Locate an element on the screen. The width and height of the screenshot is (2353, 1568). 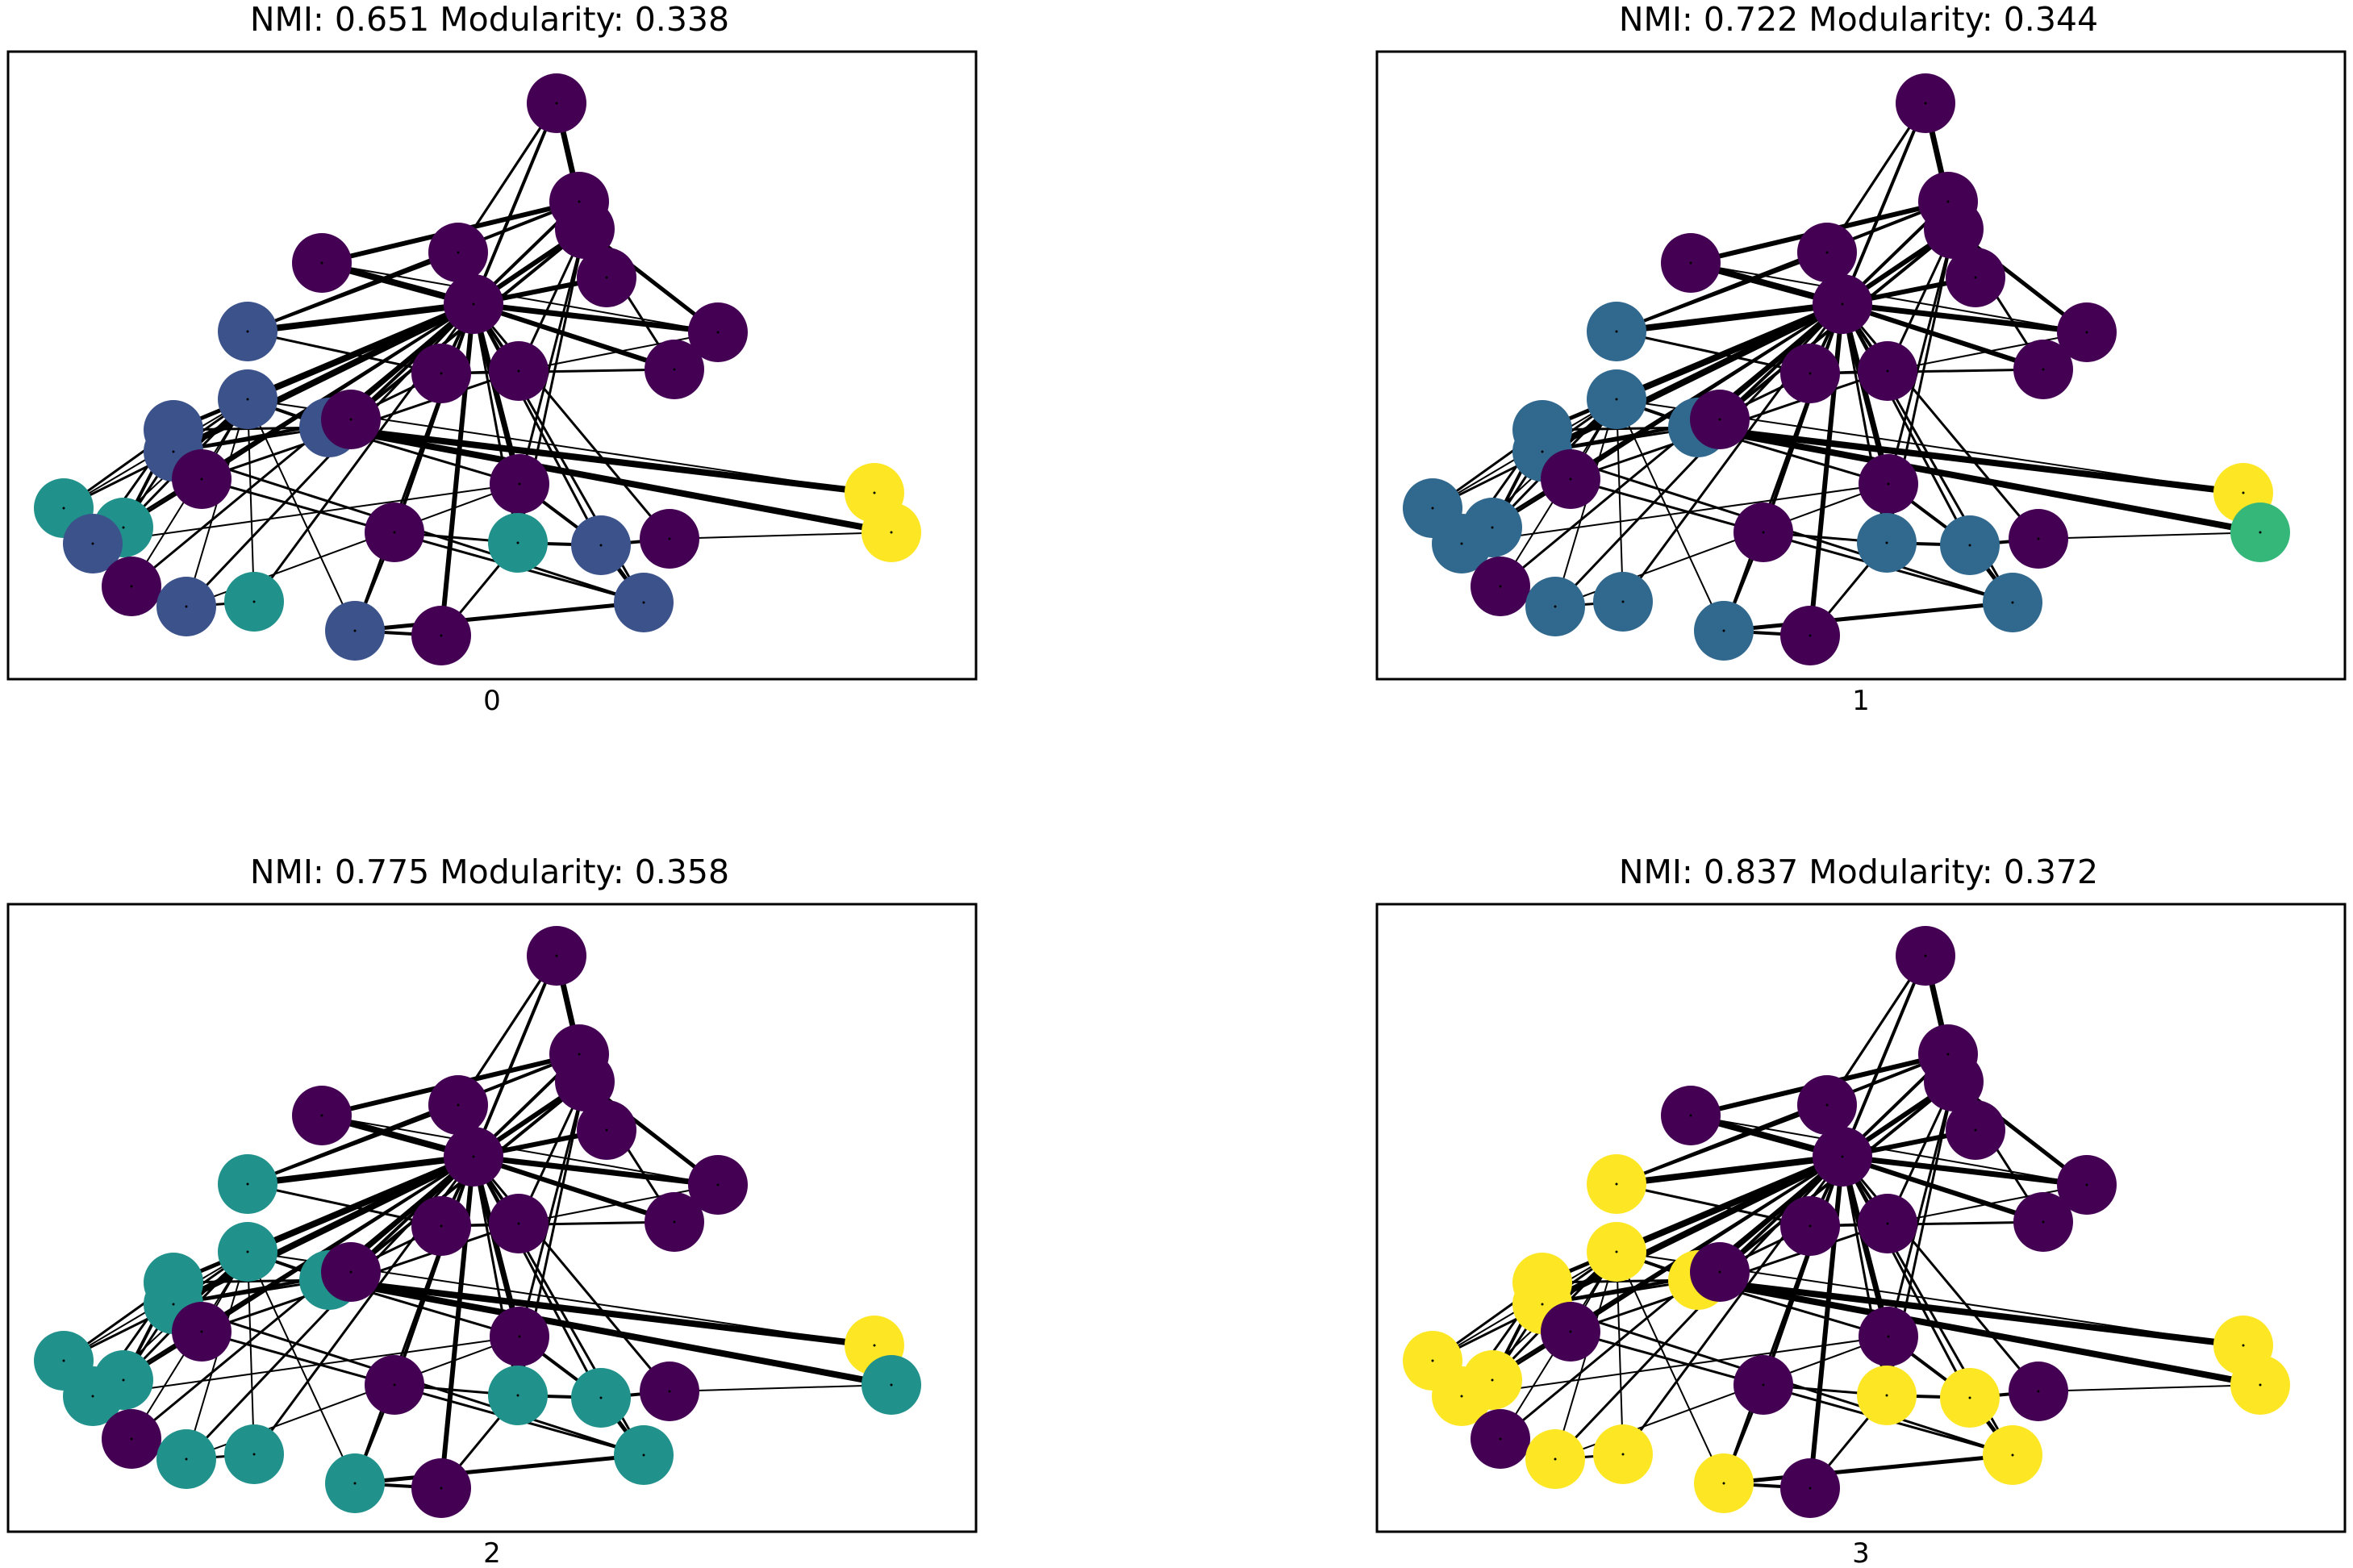
panel-label: 1 is located at coordinates (1861, 701).